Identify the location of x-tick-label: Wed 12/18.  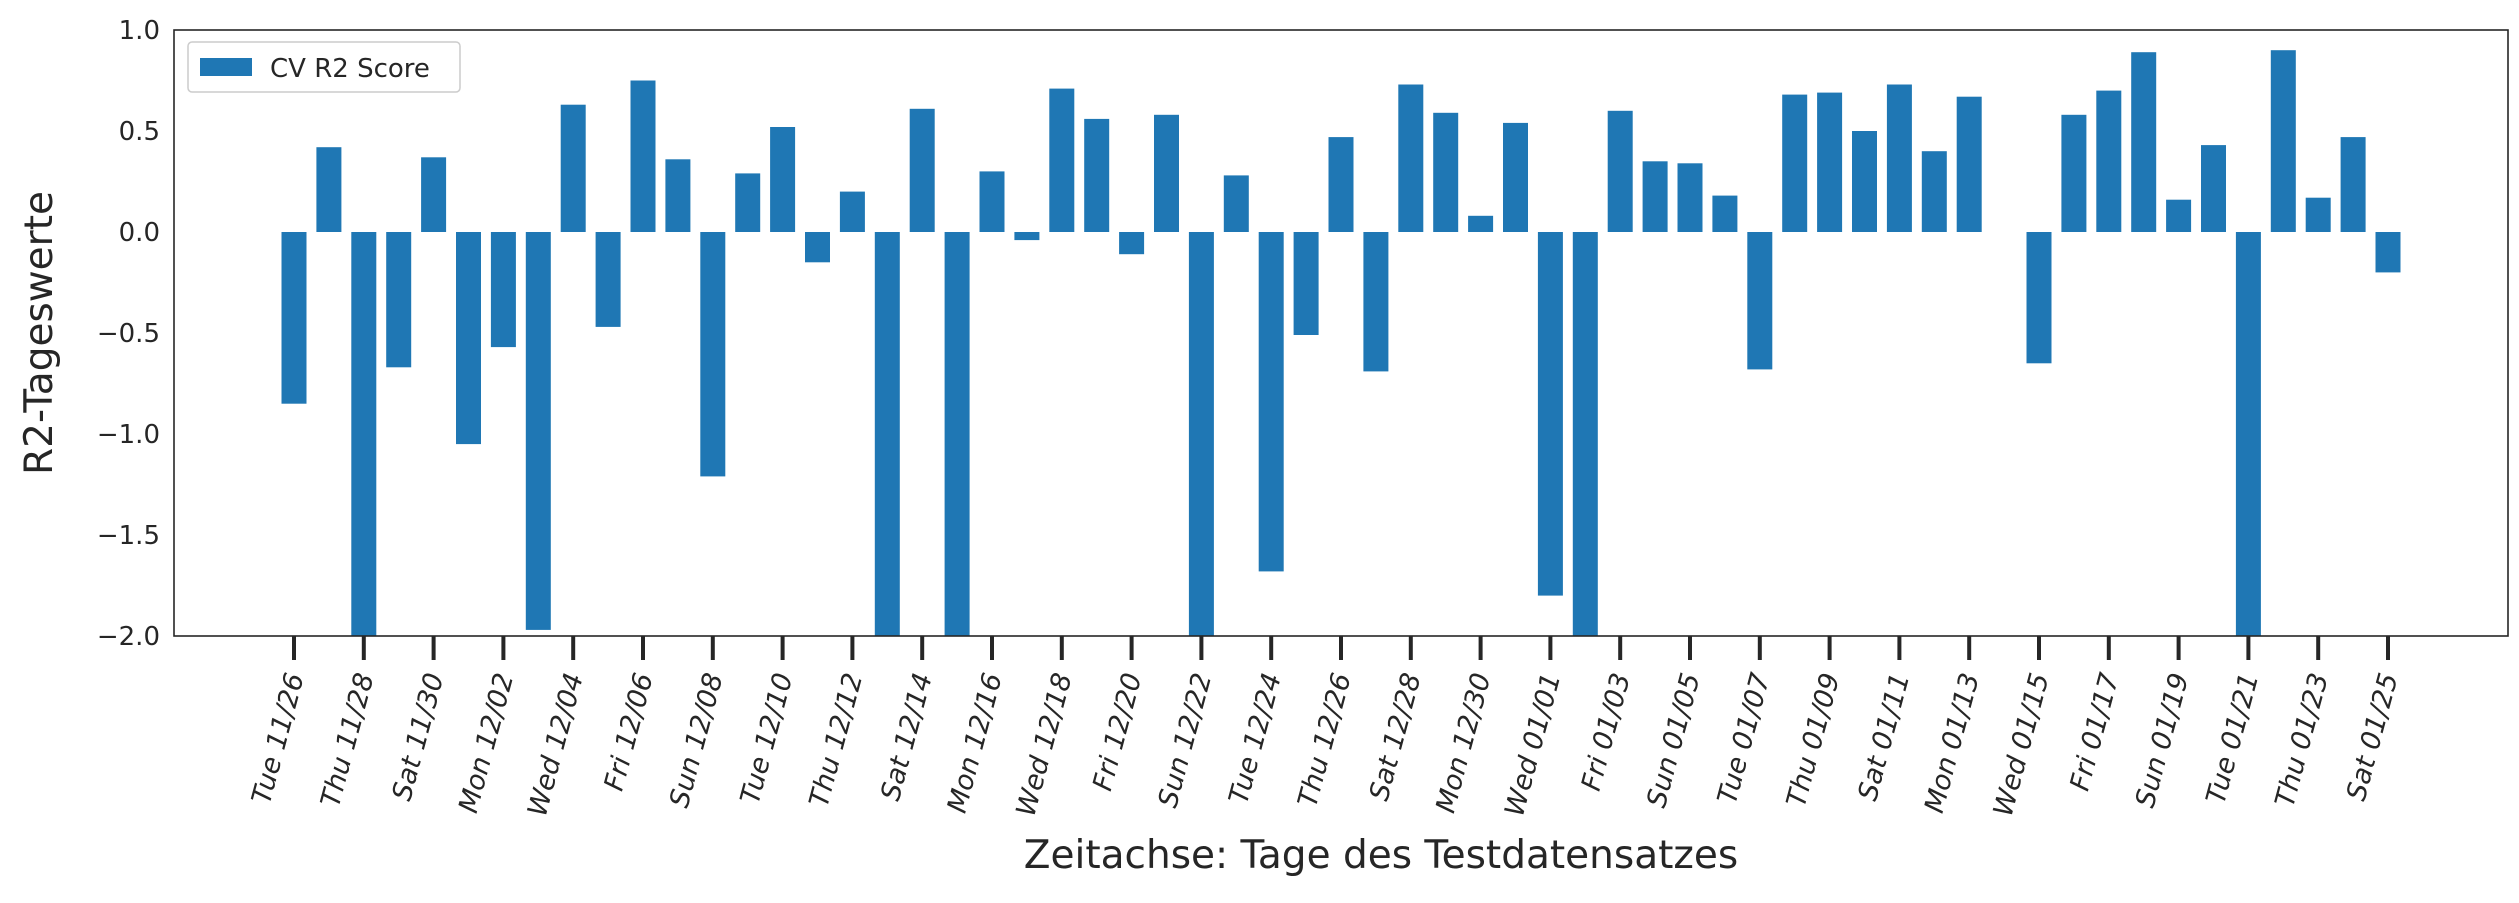
(1045, 745).